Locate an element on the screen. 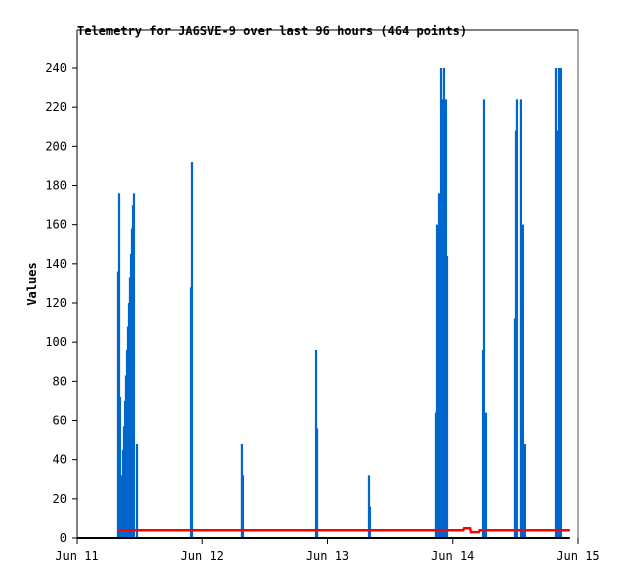 The image size is (618, 579). y-tick-label: 80 is located at coordinates (60, 381).